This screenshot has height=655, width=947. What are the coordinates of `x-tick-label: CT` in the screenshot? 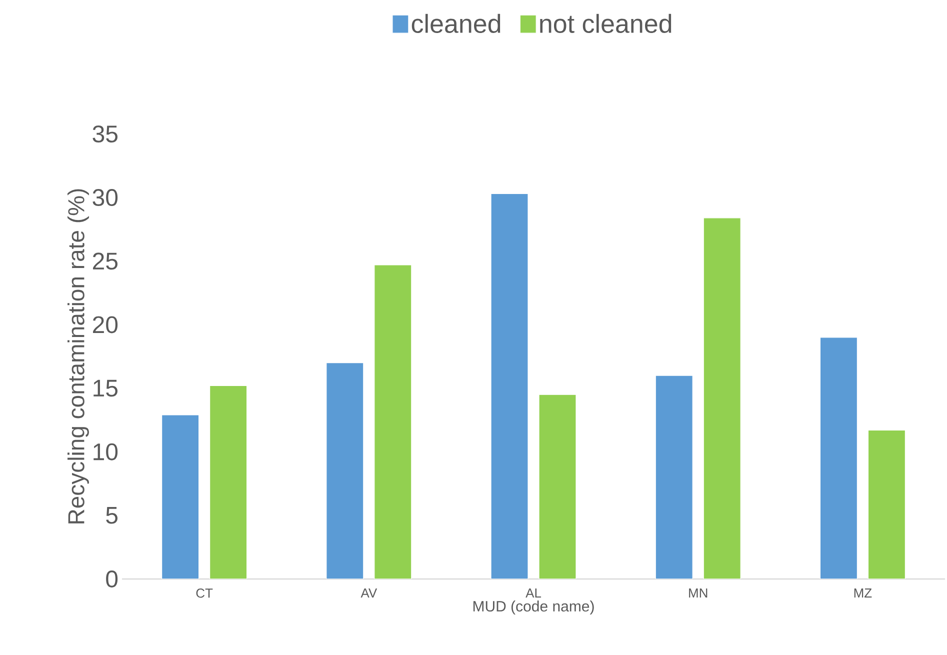 It's located at (204, 593).